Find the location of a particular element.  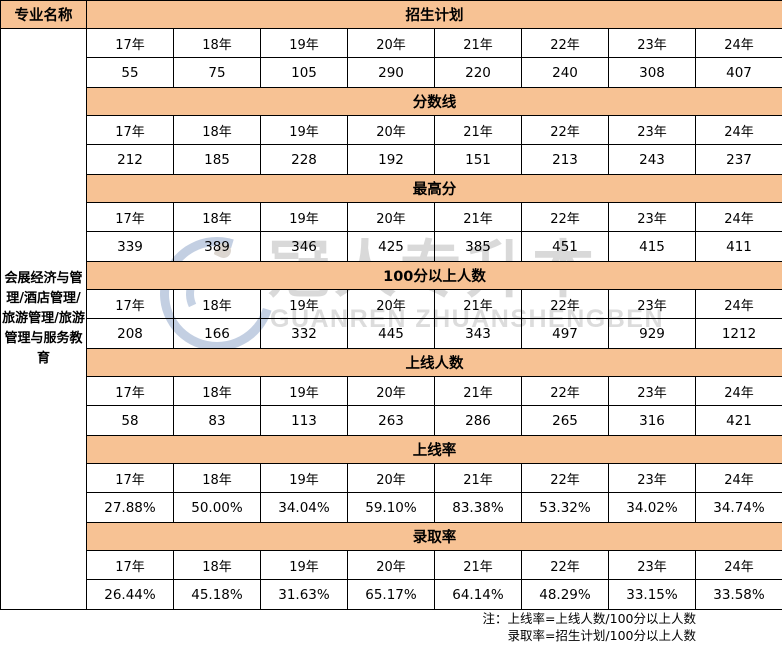

section-title-3: 100分以上人数 is located at coordinates (434, 276).